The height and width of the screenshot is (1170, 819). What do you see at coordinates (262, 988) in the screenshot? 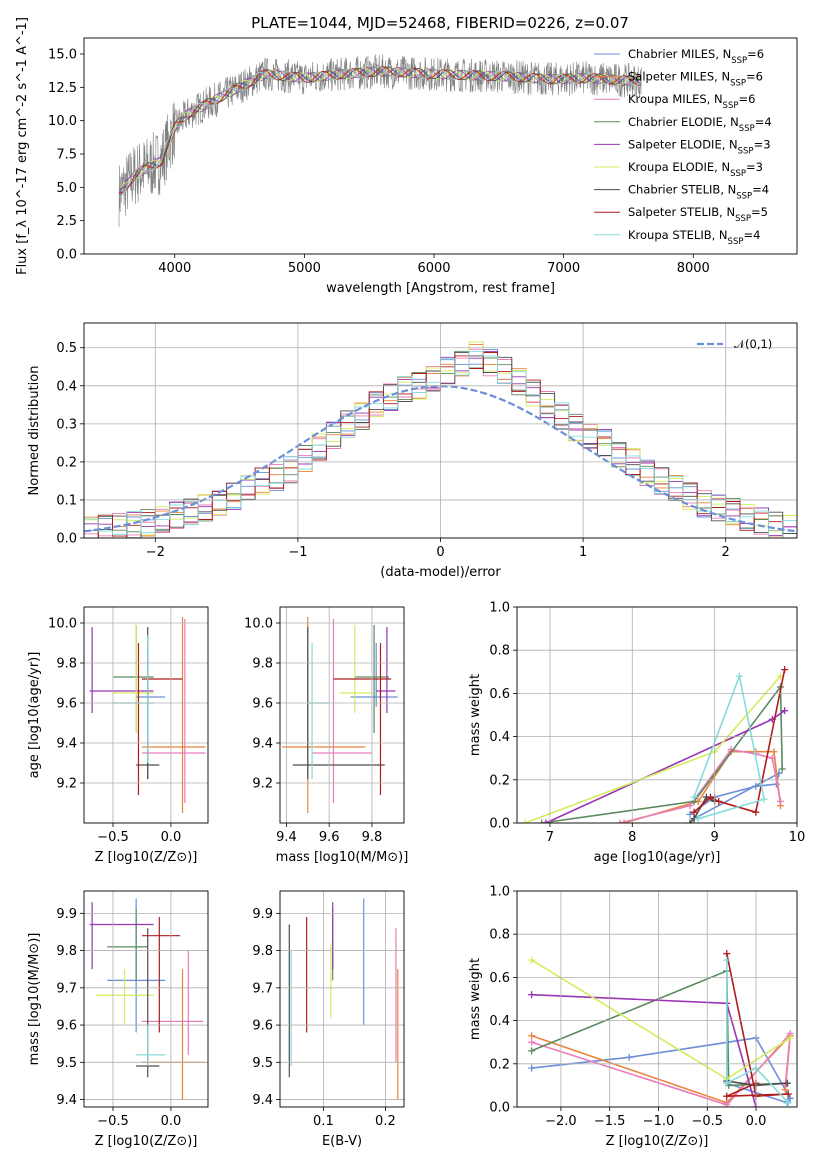
I see `y-tick-label: 9.7` at bounding box center [262, 988].